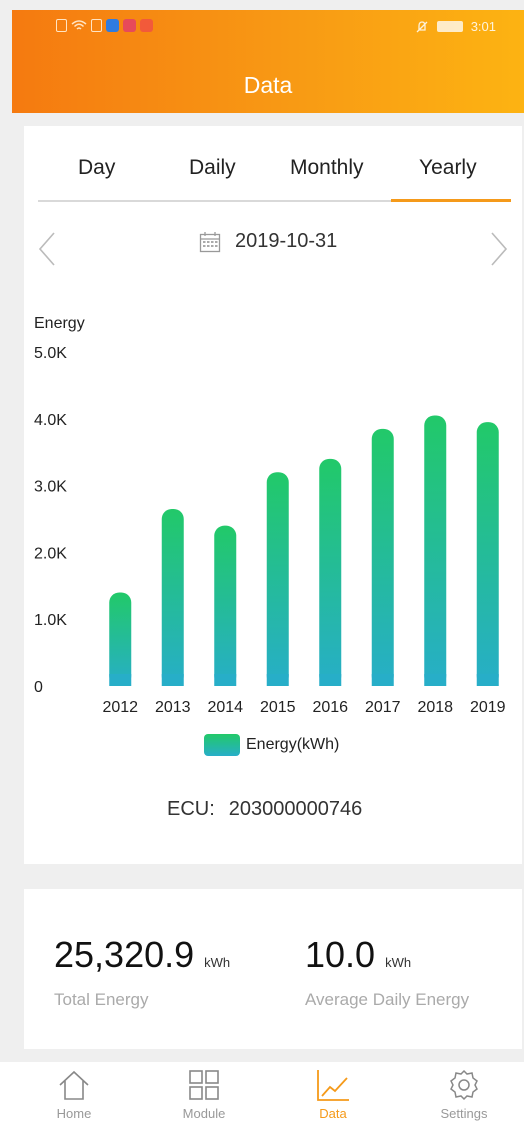  Describe the element at coordinates (488, 707) in the screenshot. I see `x-tick-label: 2019` at that location.